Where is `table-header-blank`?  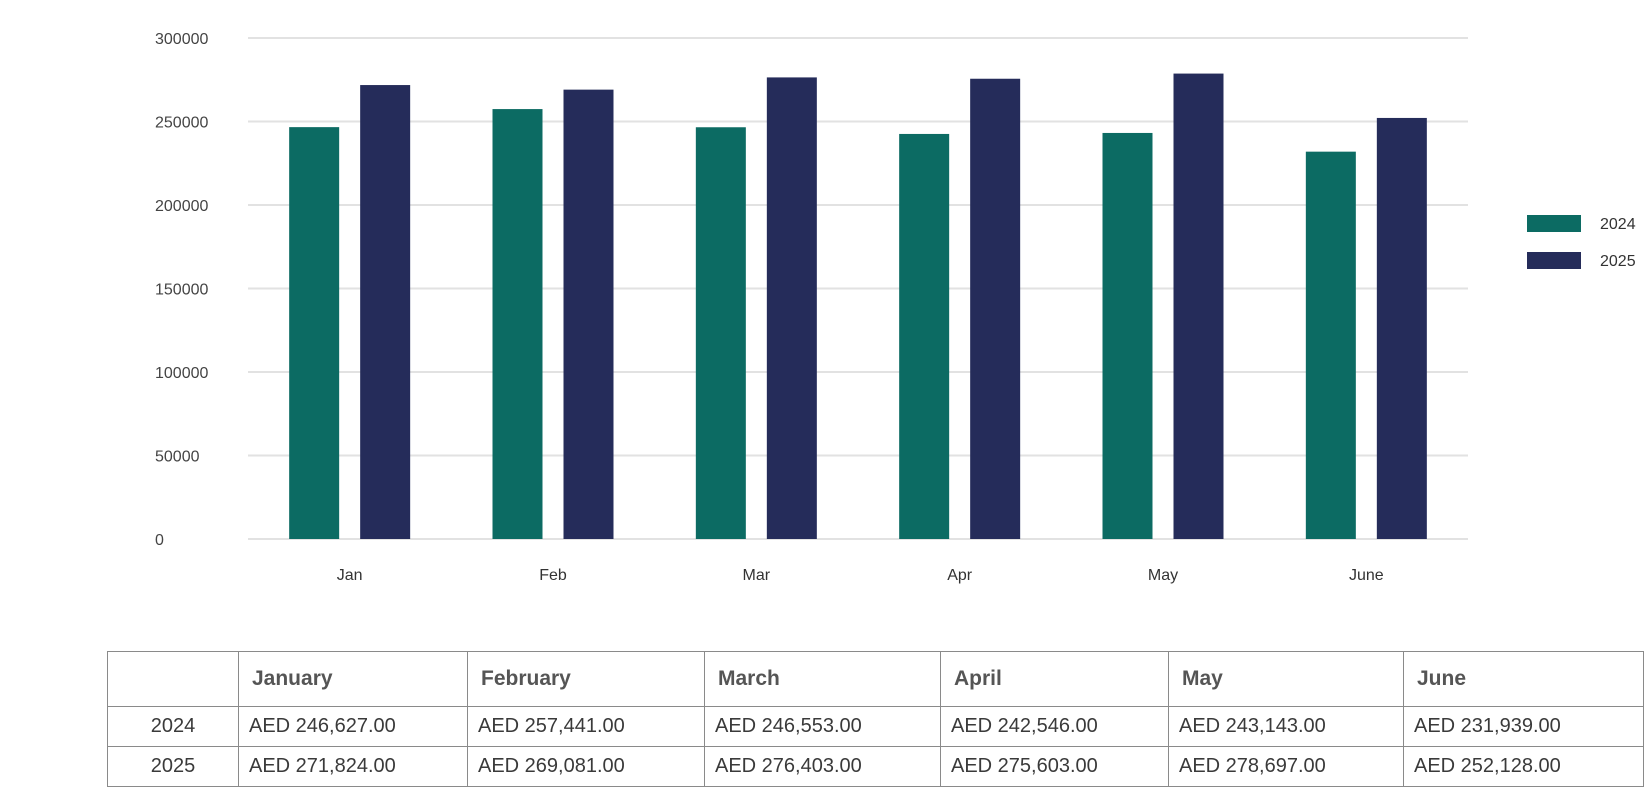 table-header-blank is located at coordinates (173, 679).